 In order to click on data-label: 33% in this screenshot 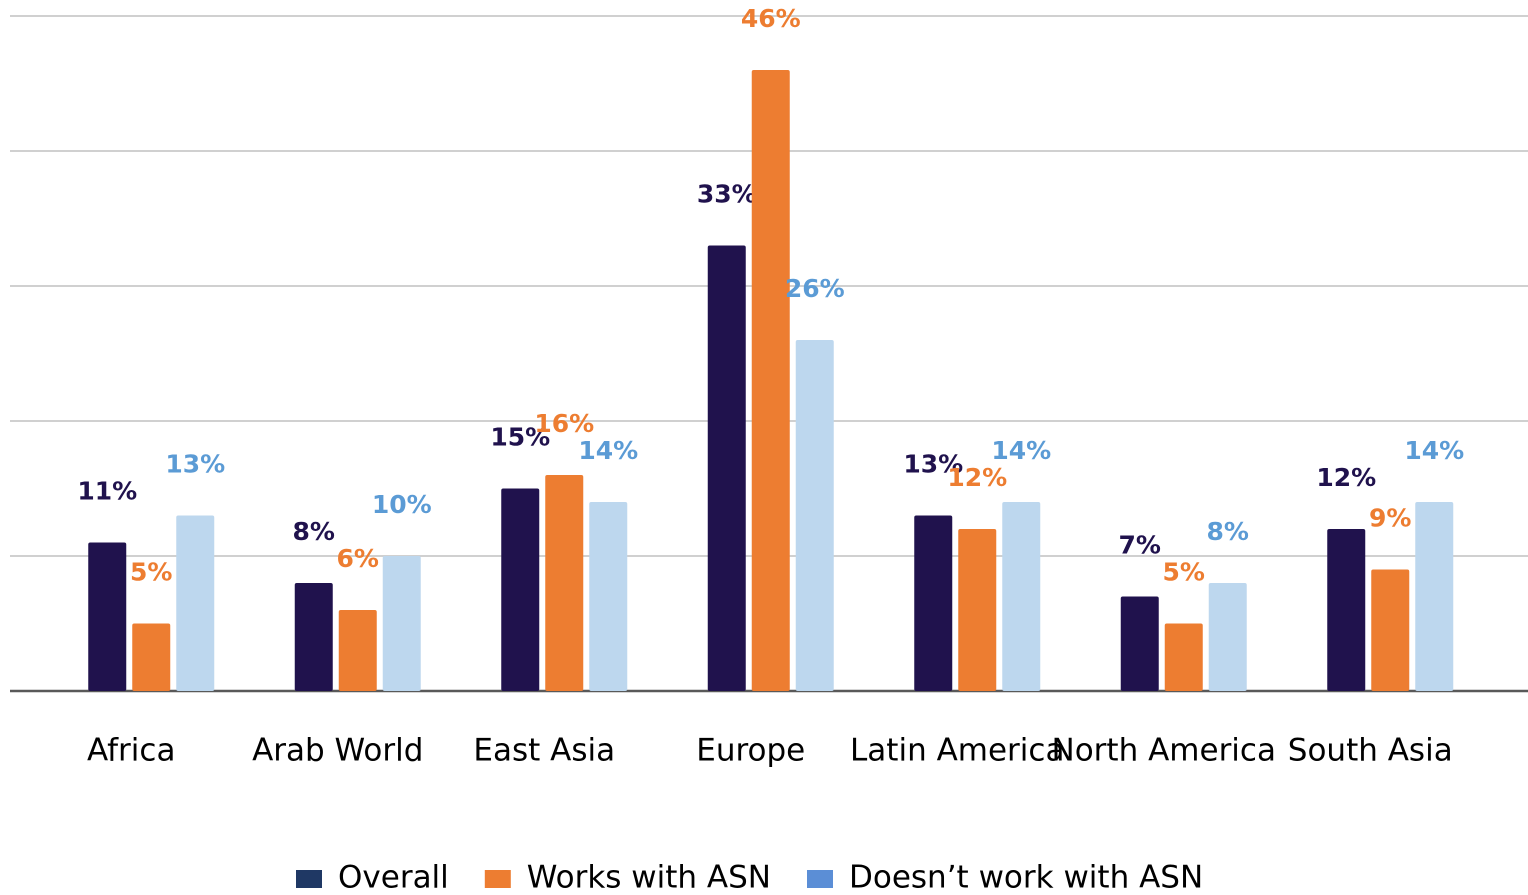, I will do `click(727, 194)`.